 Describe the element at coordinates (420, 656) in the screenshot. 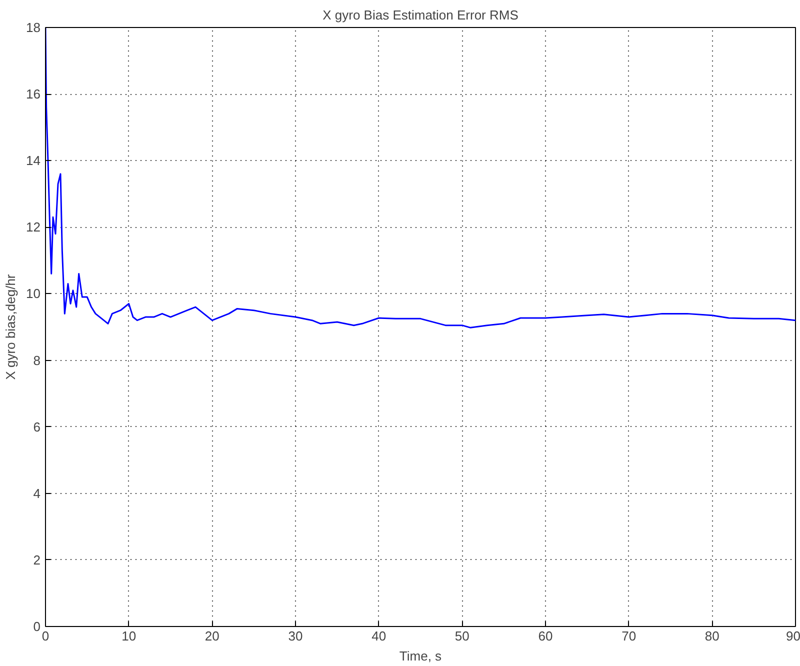

I see `x-axis-title: Time, s` at that location.